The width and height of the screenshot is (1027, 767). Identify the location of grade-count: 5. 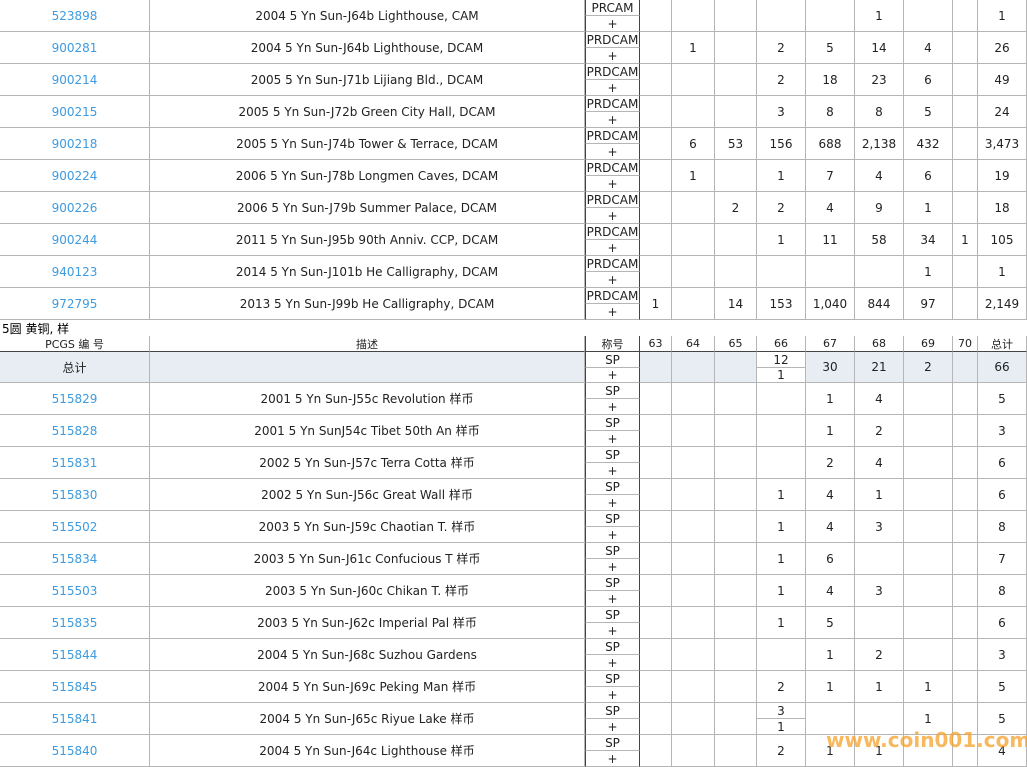
(830, 48).